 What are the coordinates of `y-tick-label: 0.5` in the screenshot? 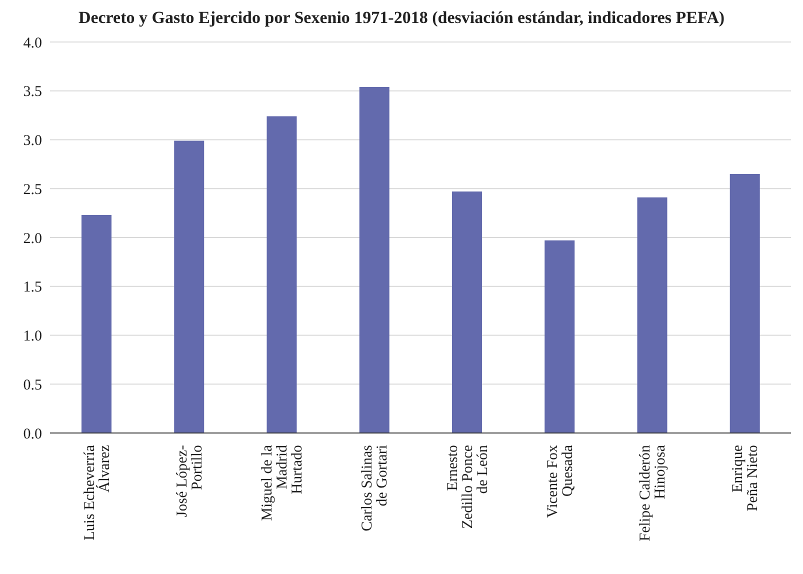 It's located at (32, 385).